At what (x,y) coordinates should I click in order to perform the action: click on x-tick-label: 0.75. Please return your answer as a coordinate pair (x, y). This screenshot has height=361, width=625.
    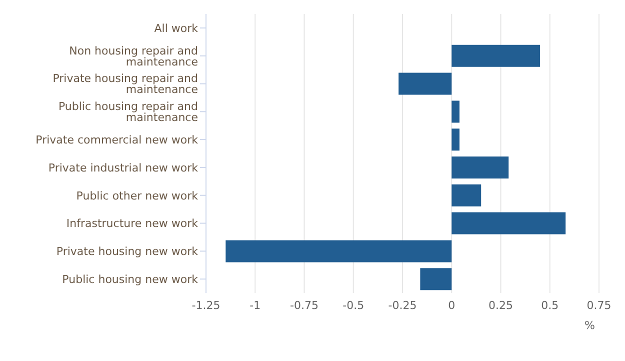
    Looking at the image, I should click on (599, 305).